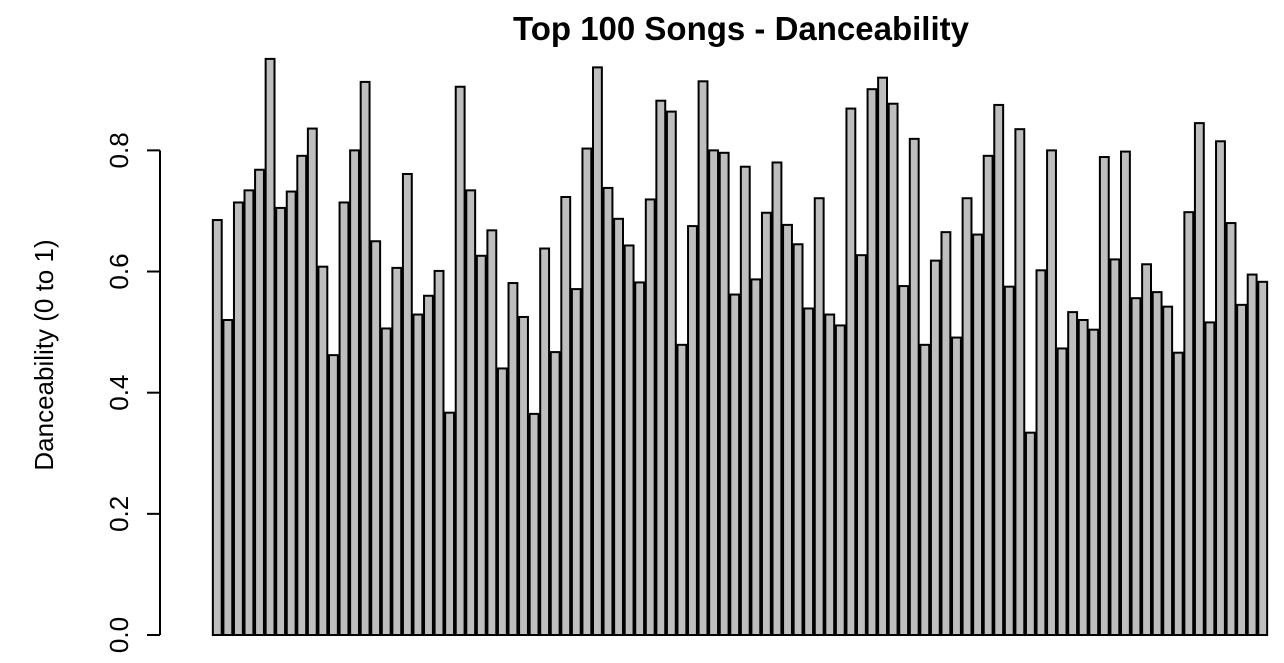 This screenshot has width=1284, height=663. I want to click on y-tick-label: 0.0, so click(119, 635).